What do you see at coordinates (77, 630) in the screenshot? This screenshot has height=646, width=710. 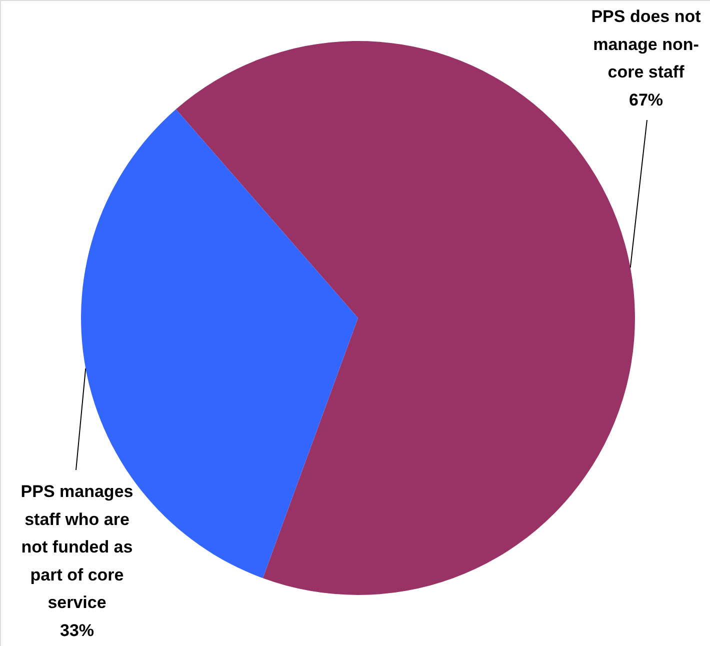 I see `data-label: 33%` at bounding box center [77, 630].